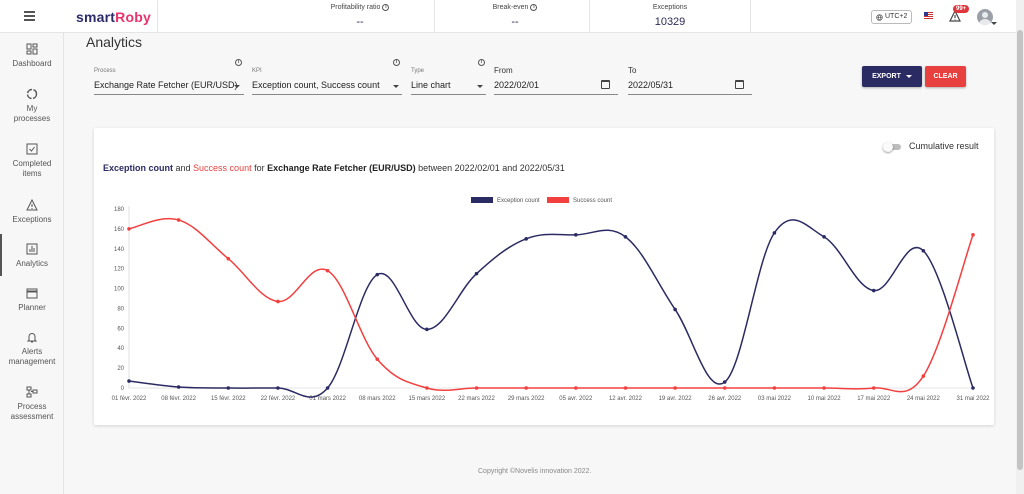 This screenshot has height=494, width=1024. What do you see at coordinates (670, 16) in the screenshot?
I see `kpi-exceptions: Exceptions 10329` at bounding box center [670, 16].